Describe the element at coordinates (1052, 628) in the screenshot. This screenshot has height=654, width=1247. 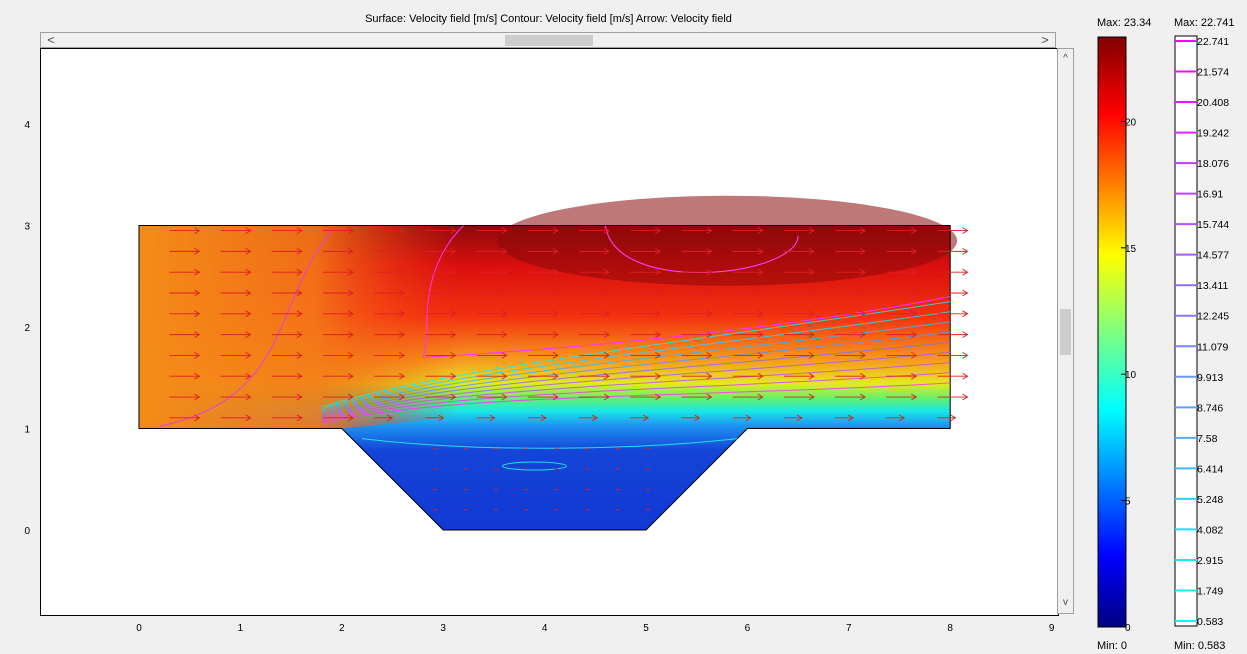
I see `x-tick-label: 9` at that location.